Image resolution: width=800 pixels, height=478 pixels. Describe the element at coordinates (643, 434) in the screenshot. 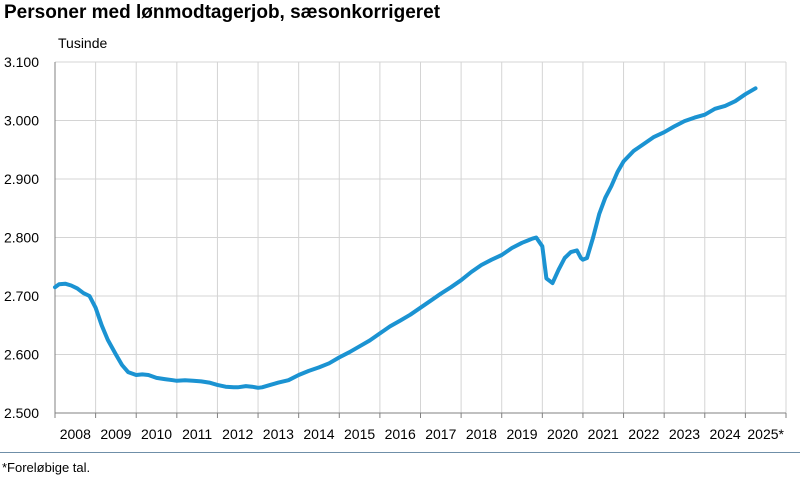

I see `x-tick-label: 2022` at that location.